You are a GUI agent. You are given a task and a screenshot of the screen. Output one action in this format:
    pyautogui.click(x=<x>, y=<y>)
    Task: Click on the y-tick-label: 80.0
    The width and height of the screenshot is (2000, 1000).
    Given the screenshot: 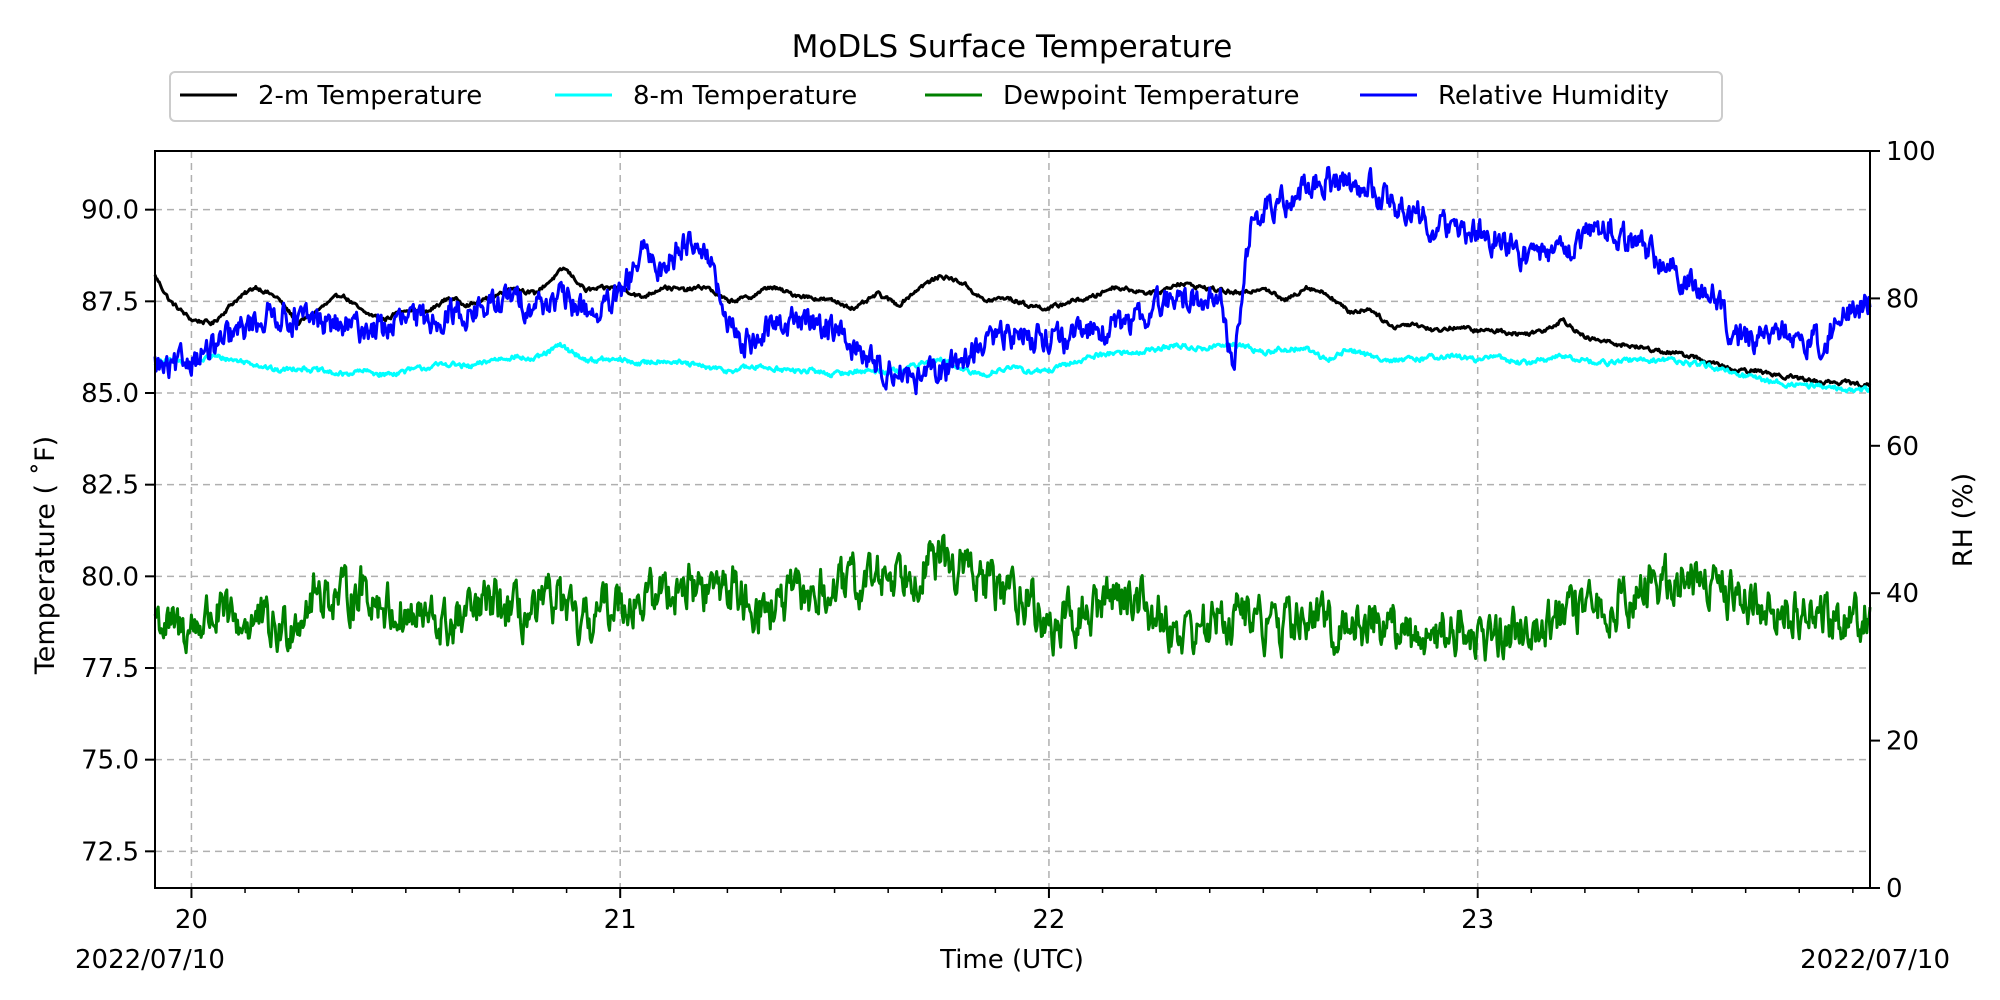 What is the action you would take?
    pyautogui.click(x=110, y=577)
    